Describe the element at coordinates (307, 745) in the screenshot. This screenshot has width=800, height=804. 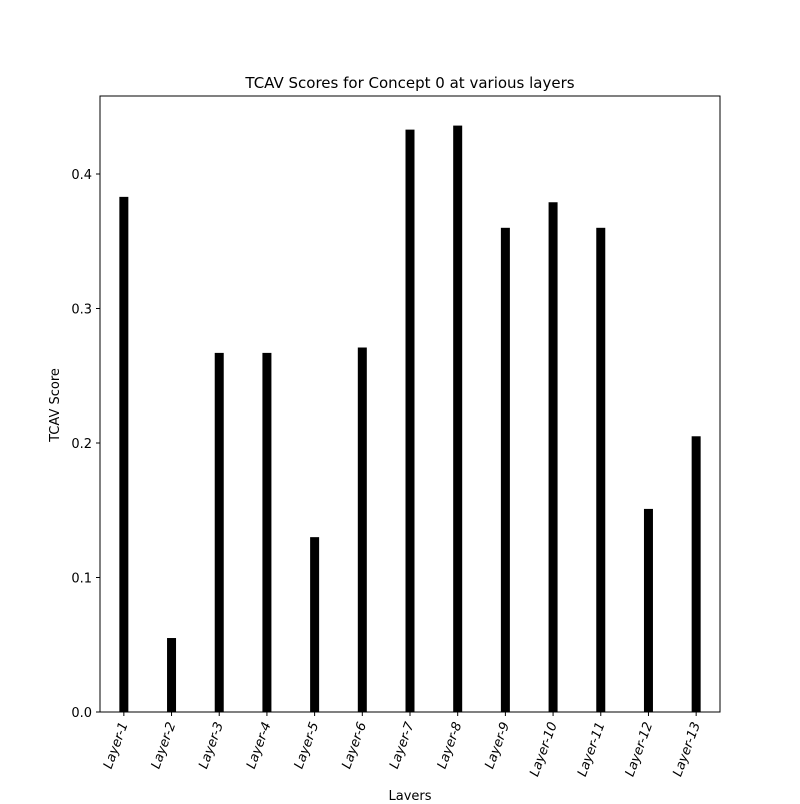
I see `x-tick-label: Layer-5` at that location.